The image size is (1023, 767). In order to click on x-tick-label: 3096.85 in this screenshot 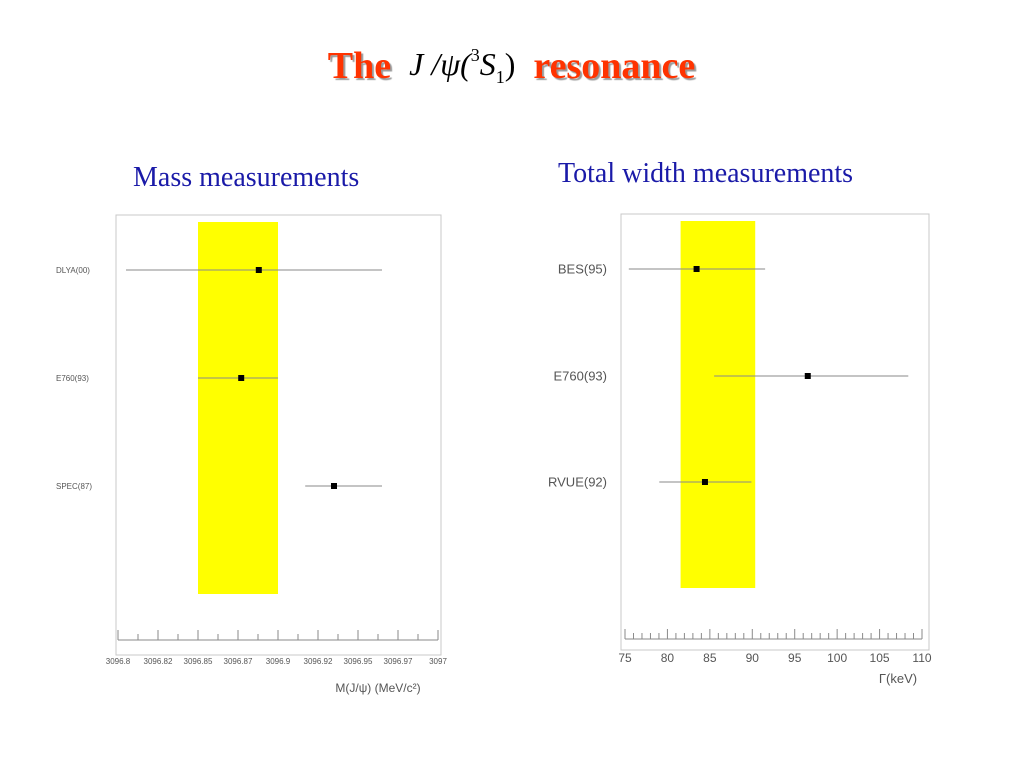, I will do `click(198, 661)`.